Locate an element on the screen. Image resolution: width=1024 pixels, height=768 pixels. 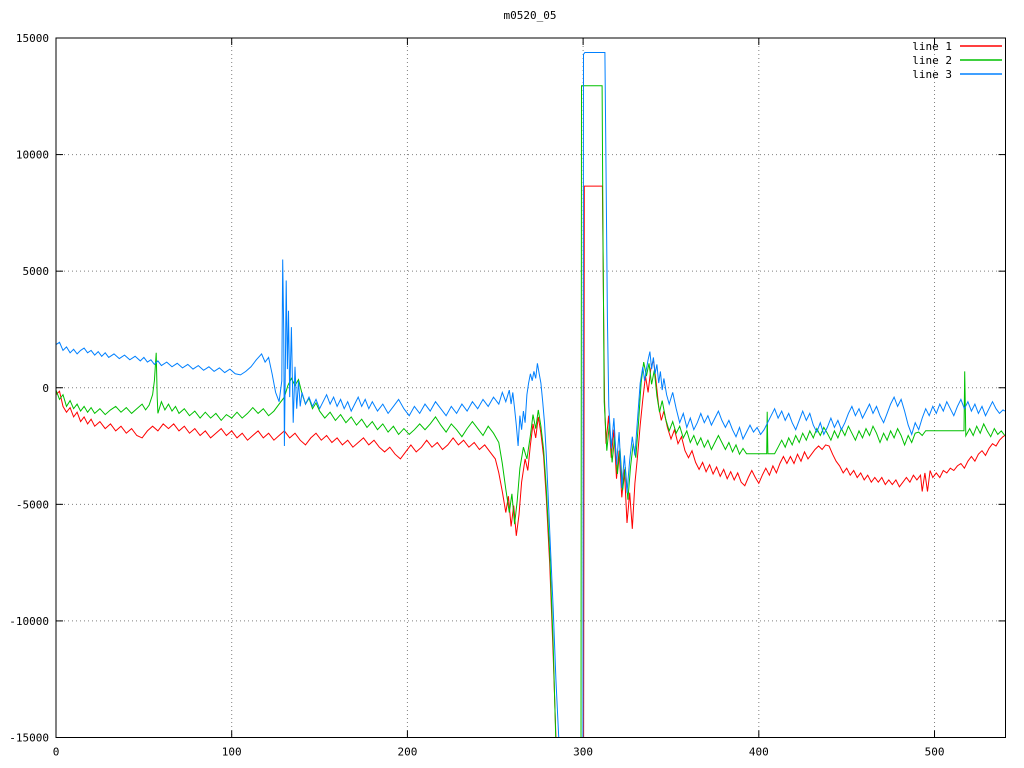
x-tick-label: 500 is located at coordinates (935, 752).